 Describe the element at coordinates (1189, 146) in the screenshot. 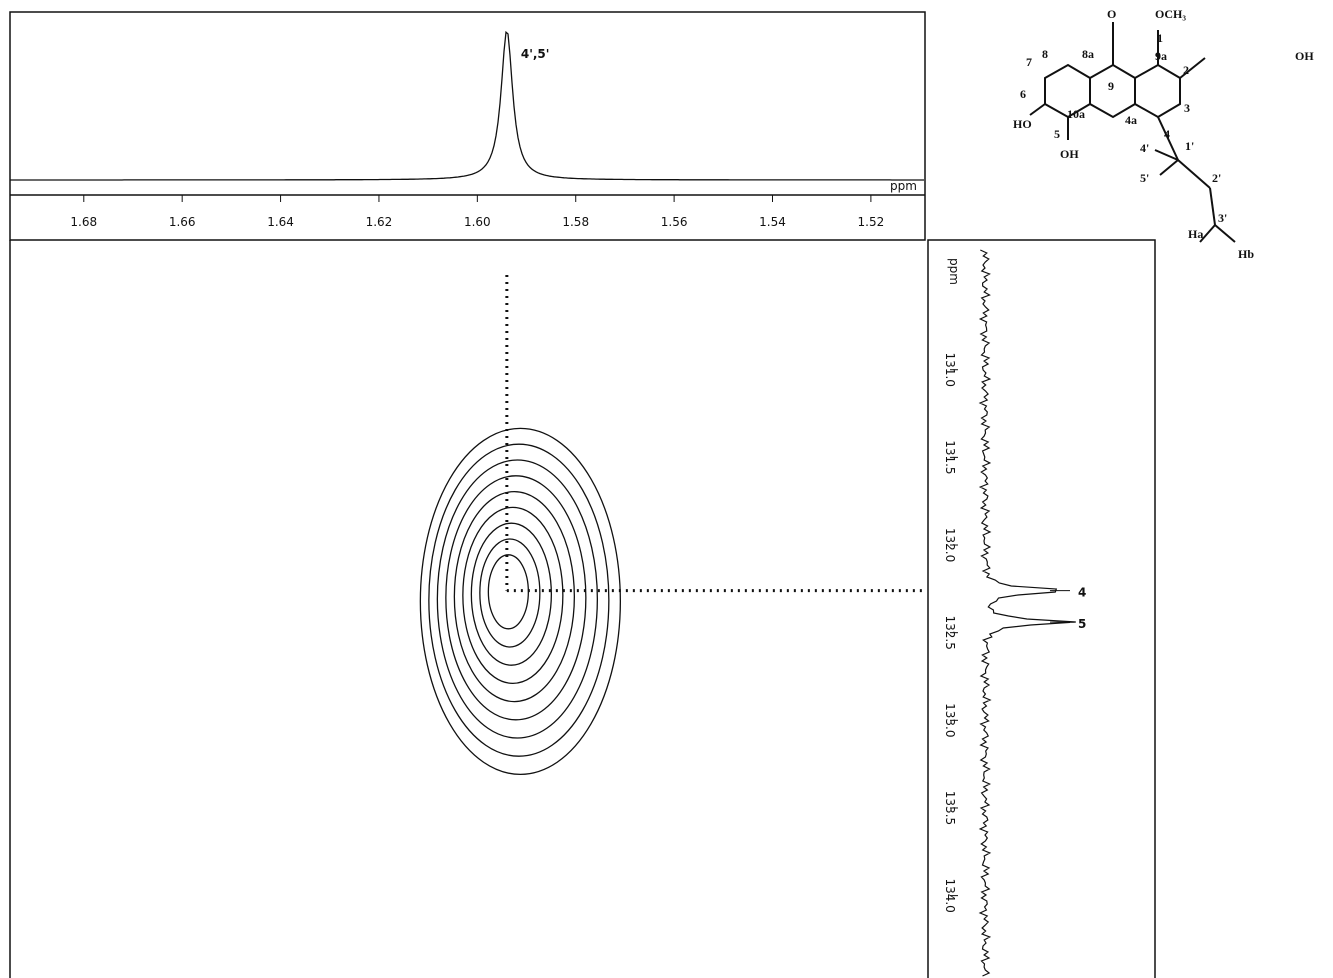

I see `structure-label: 1'` at that location.